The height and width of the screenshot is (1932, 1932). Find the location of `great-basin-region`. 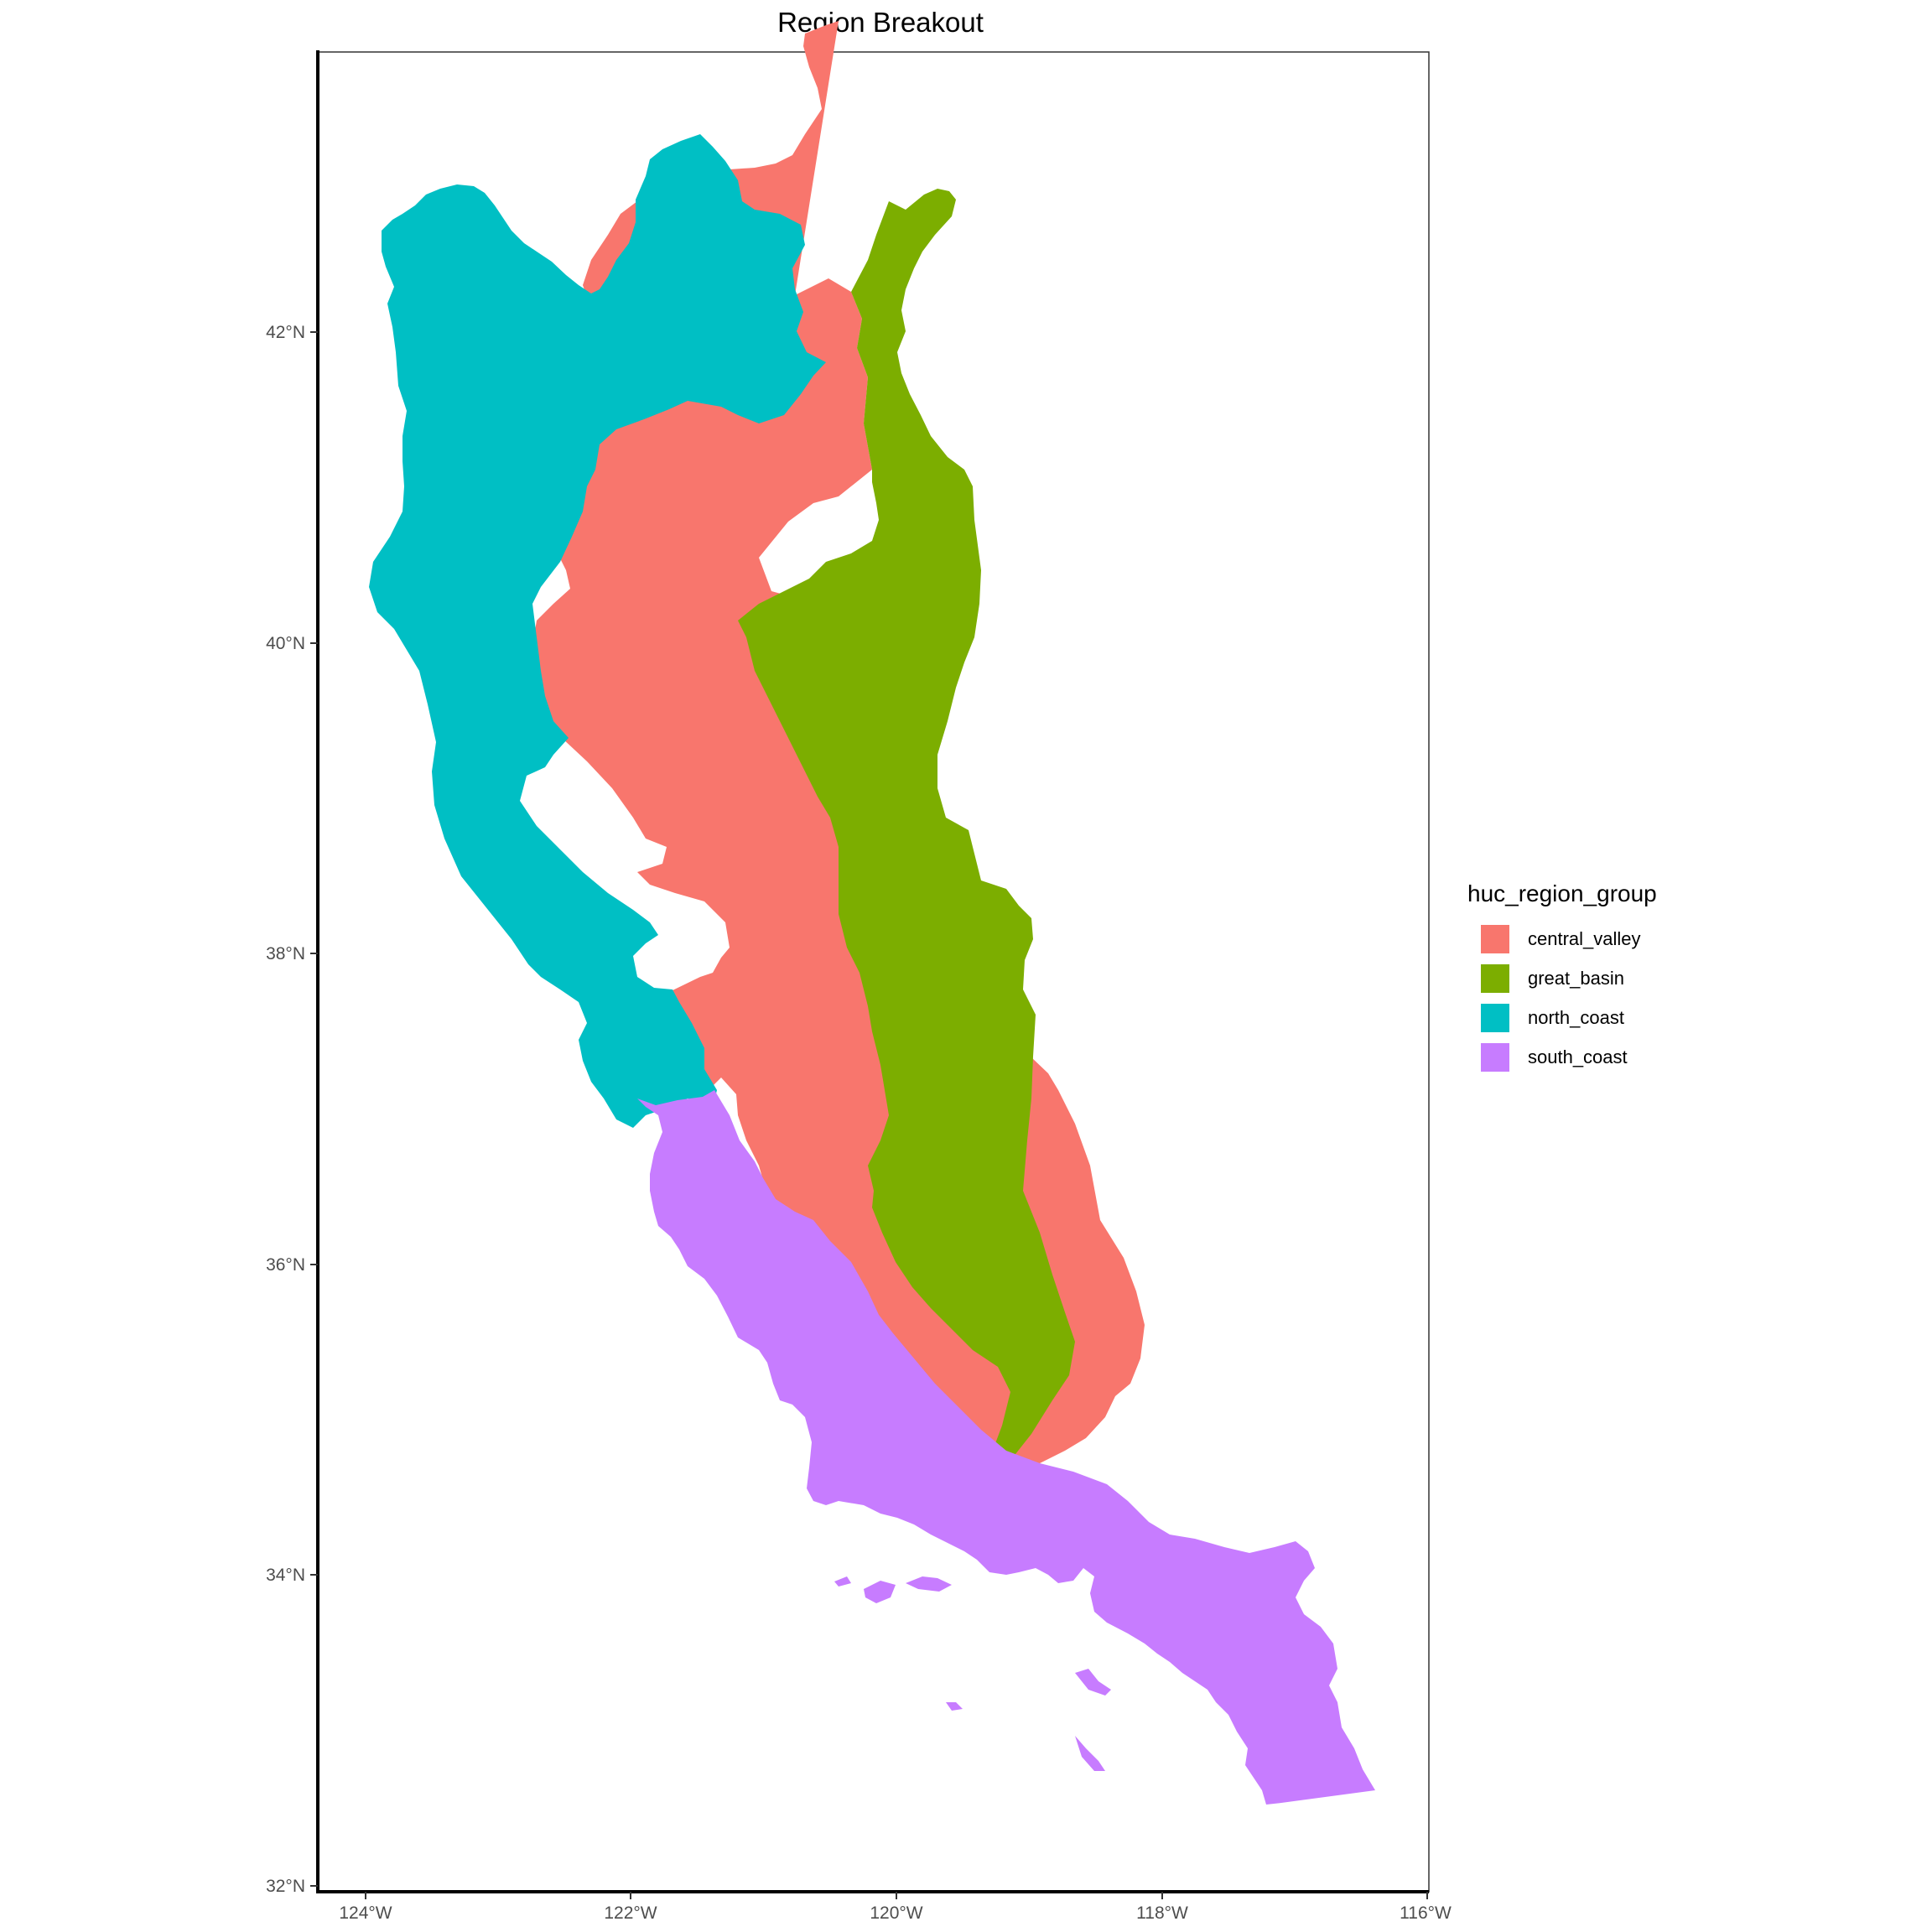

great-basin-region is located at coordinates (906, 827).